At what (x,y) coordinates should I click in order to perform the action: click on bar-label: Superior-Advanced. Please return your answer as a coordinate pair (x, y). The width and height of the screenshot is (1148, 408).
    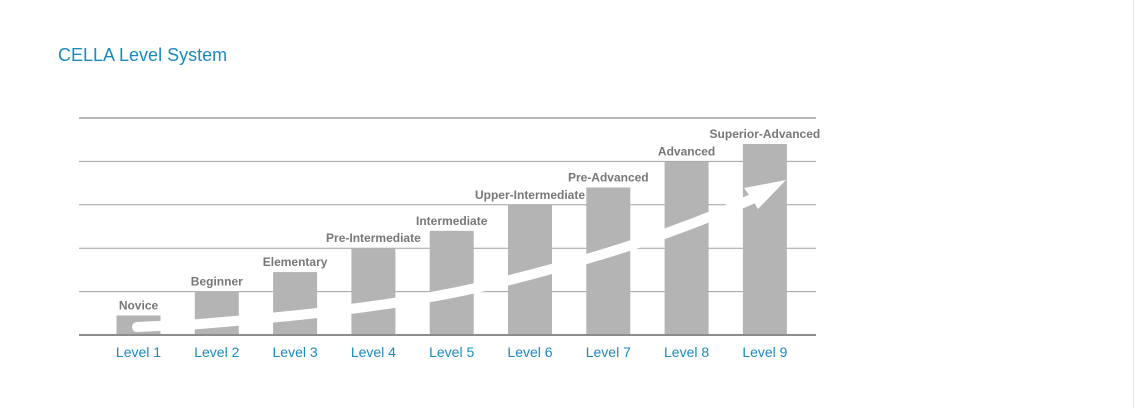
    Looking at the image, I should click on (765, 134).